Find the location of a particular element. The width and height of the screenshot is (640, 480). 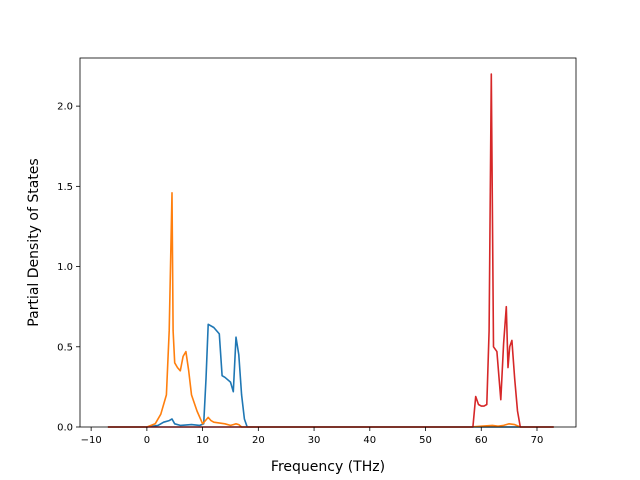

y-tick-label: 1.5 is located at coordinates (65, 187).